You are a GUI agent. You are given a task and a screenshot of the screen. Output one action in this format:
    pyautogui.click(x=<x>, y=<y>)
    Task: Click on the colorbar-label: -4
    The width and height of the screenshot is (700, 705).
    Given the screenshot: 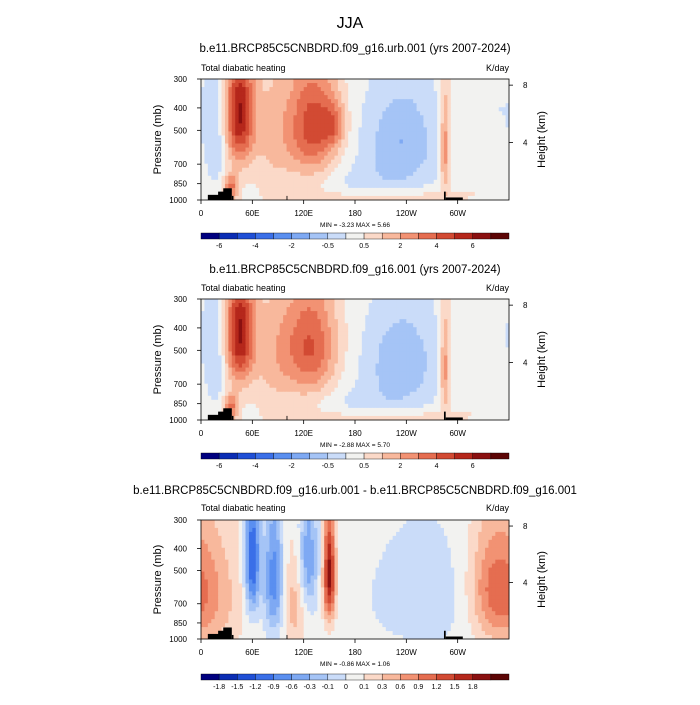 What is the action you would take?
    pyautogui.click(x=255, y=246)
    